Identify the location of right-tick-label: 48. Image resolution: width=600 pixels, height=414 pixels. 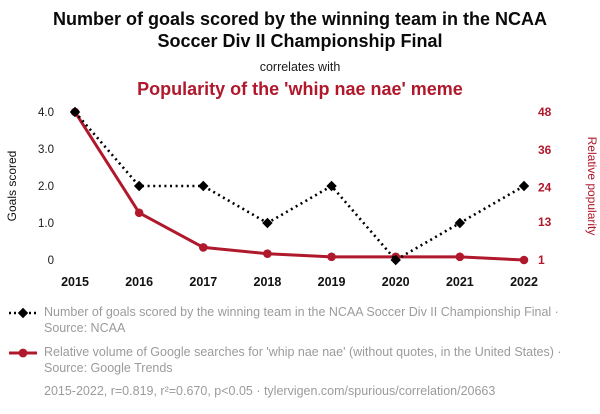
(545, 112).